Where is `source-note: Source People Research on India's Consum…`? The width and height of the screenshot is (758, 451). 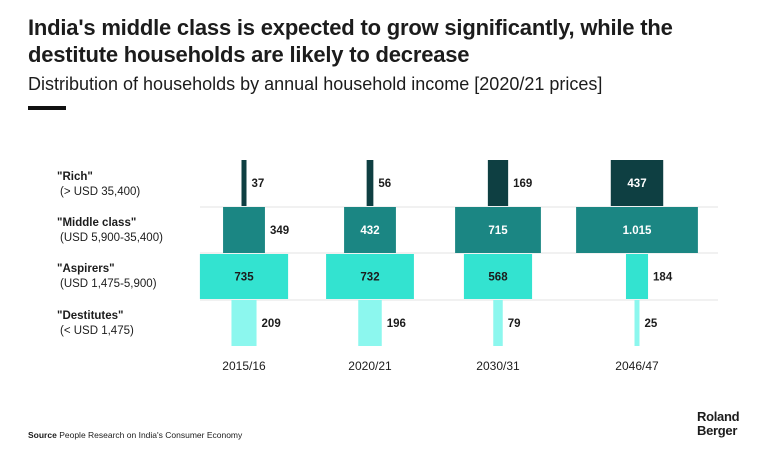
source-note: Source People Research on India's Consum… is located at coordinates (135, 435).